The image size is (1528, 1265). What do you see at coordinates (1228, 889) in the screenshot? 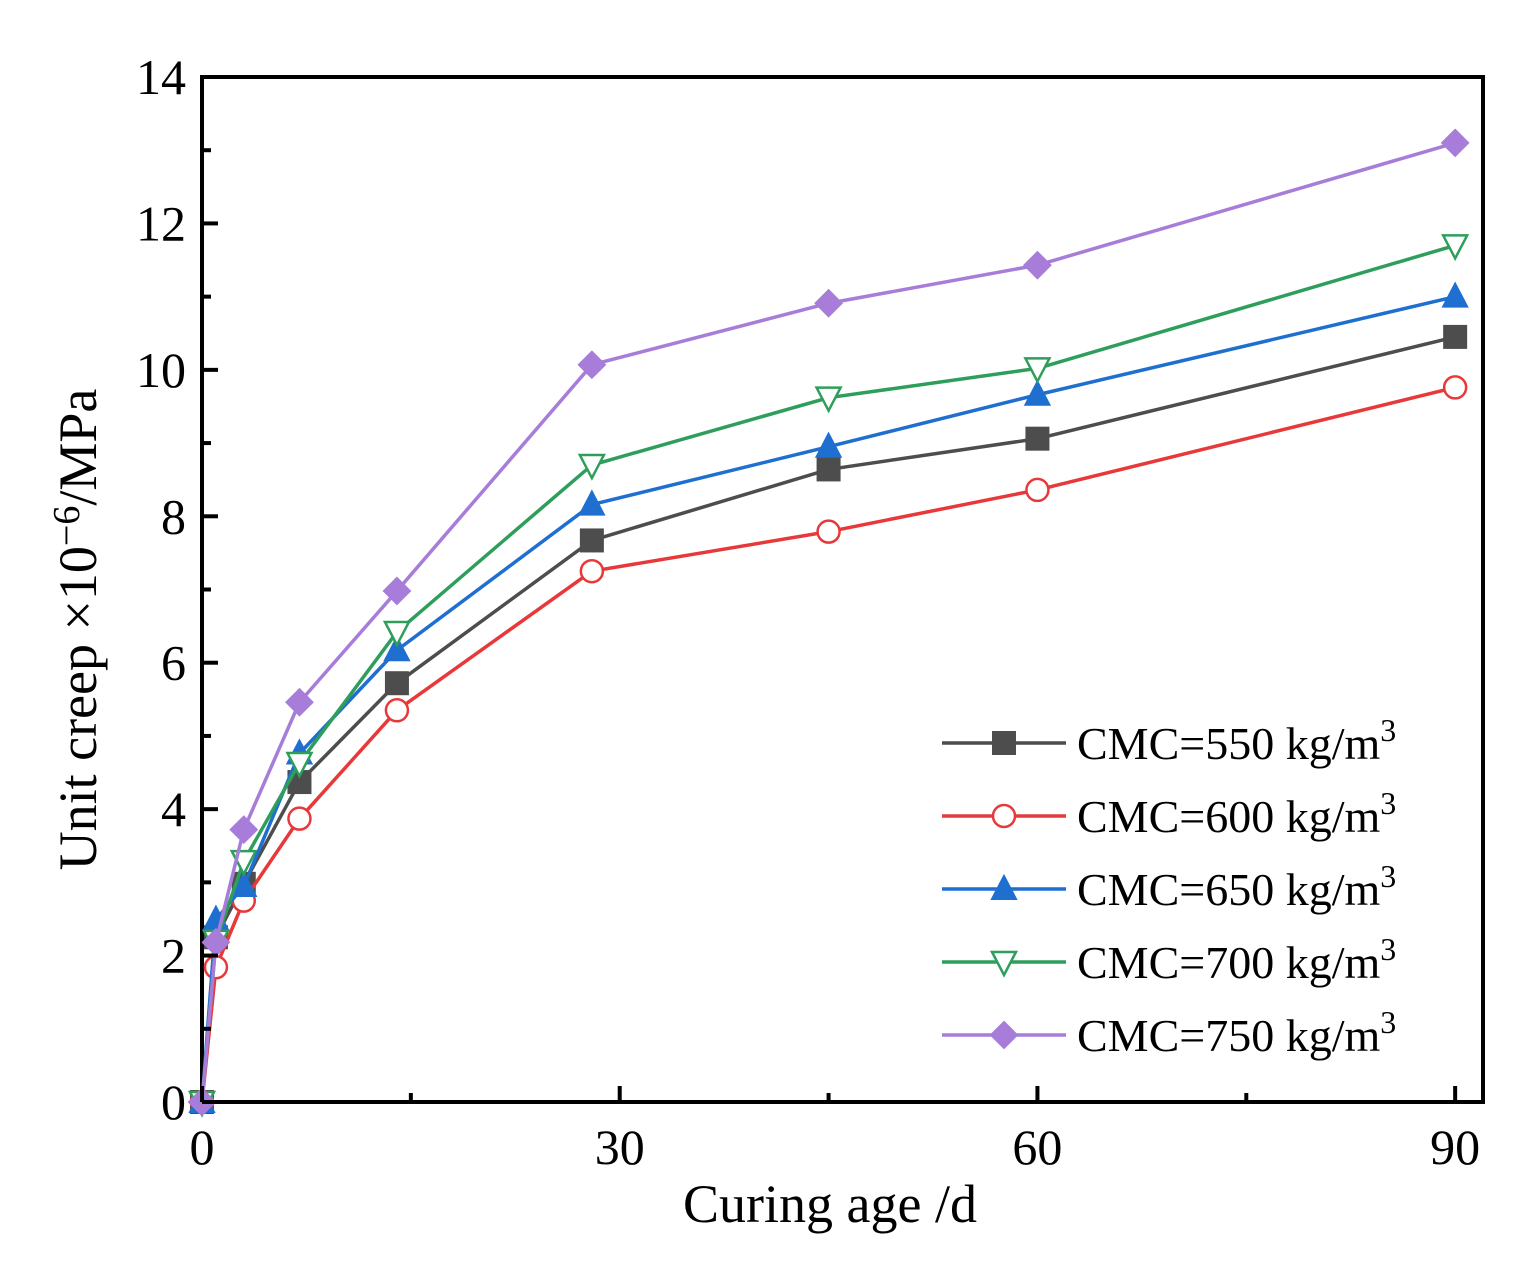
I see `legend-label-text: CMC=650 kg/m` at bounding box center [1228, 889].